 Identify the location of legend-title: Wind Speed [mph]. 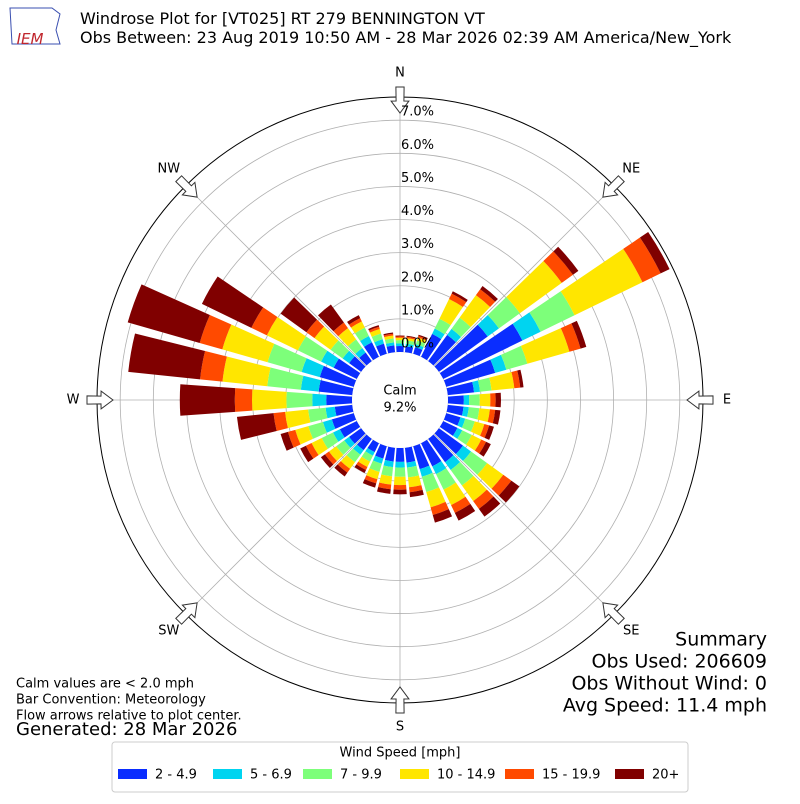
(400, 753).